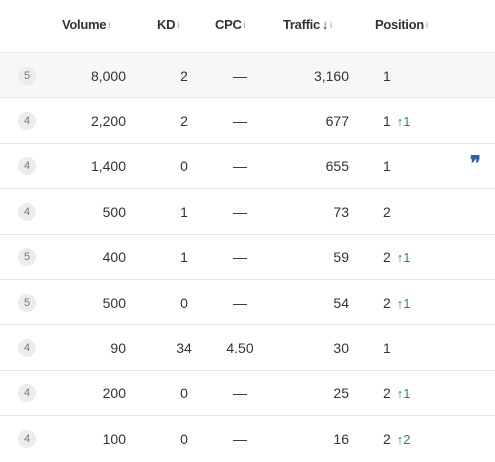  I want to click on table-row: 4 200 0 — 25 2 ↑1, so click(247, 393).